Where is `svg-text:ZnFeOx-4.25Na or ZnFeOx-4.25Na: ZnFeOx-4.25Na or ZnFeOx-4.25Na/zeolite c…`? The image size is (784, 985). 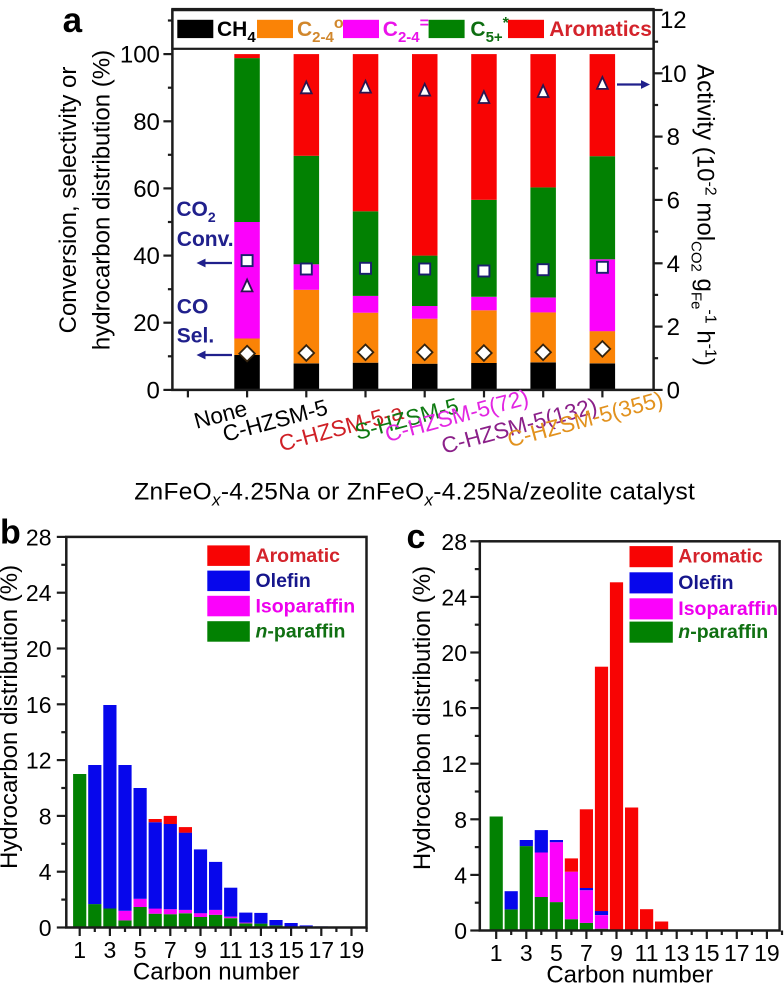 svg-text:ZnFeOx-4.25Na or ZnFeOx-4.25Na: ZnFeOx-4.25Na or ZnFeOx-4.25Na/zeolite c… is located at coordinates (414, 494).